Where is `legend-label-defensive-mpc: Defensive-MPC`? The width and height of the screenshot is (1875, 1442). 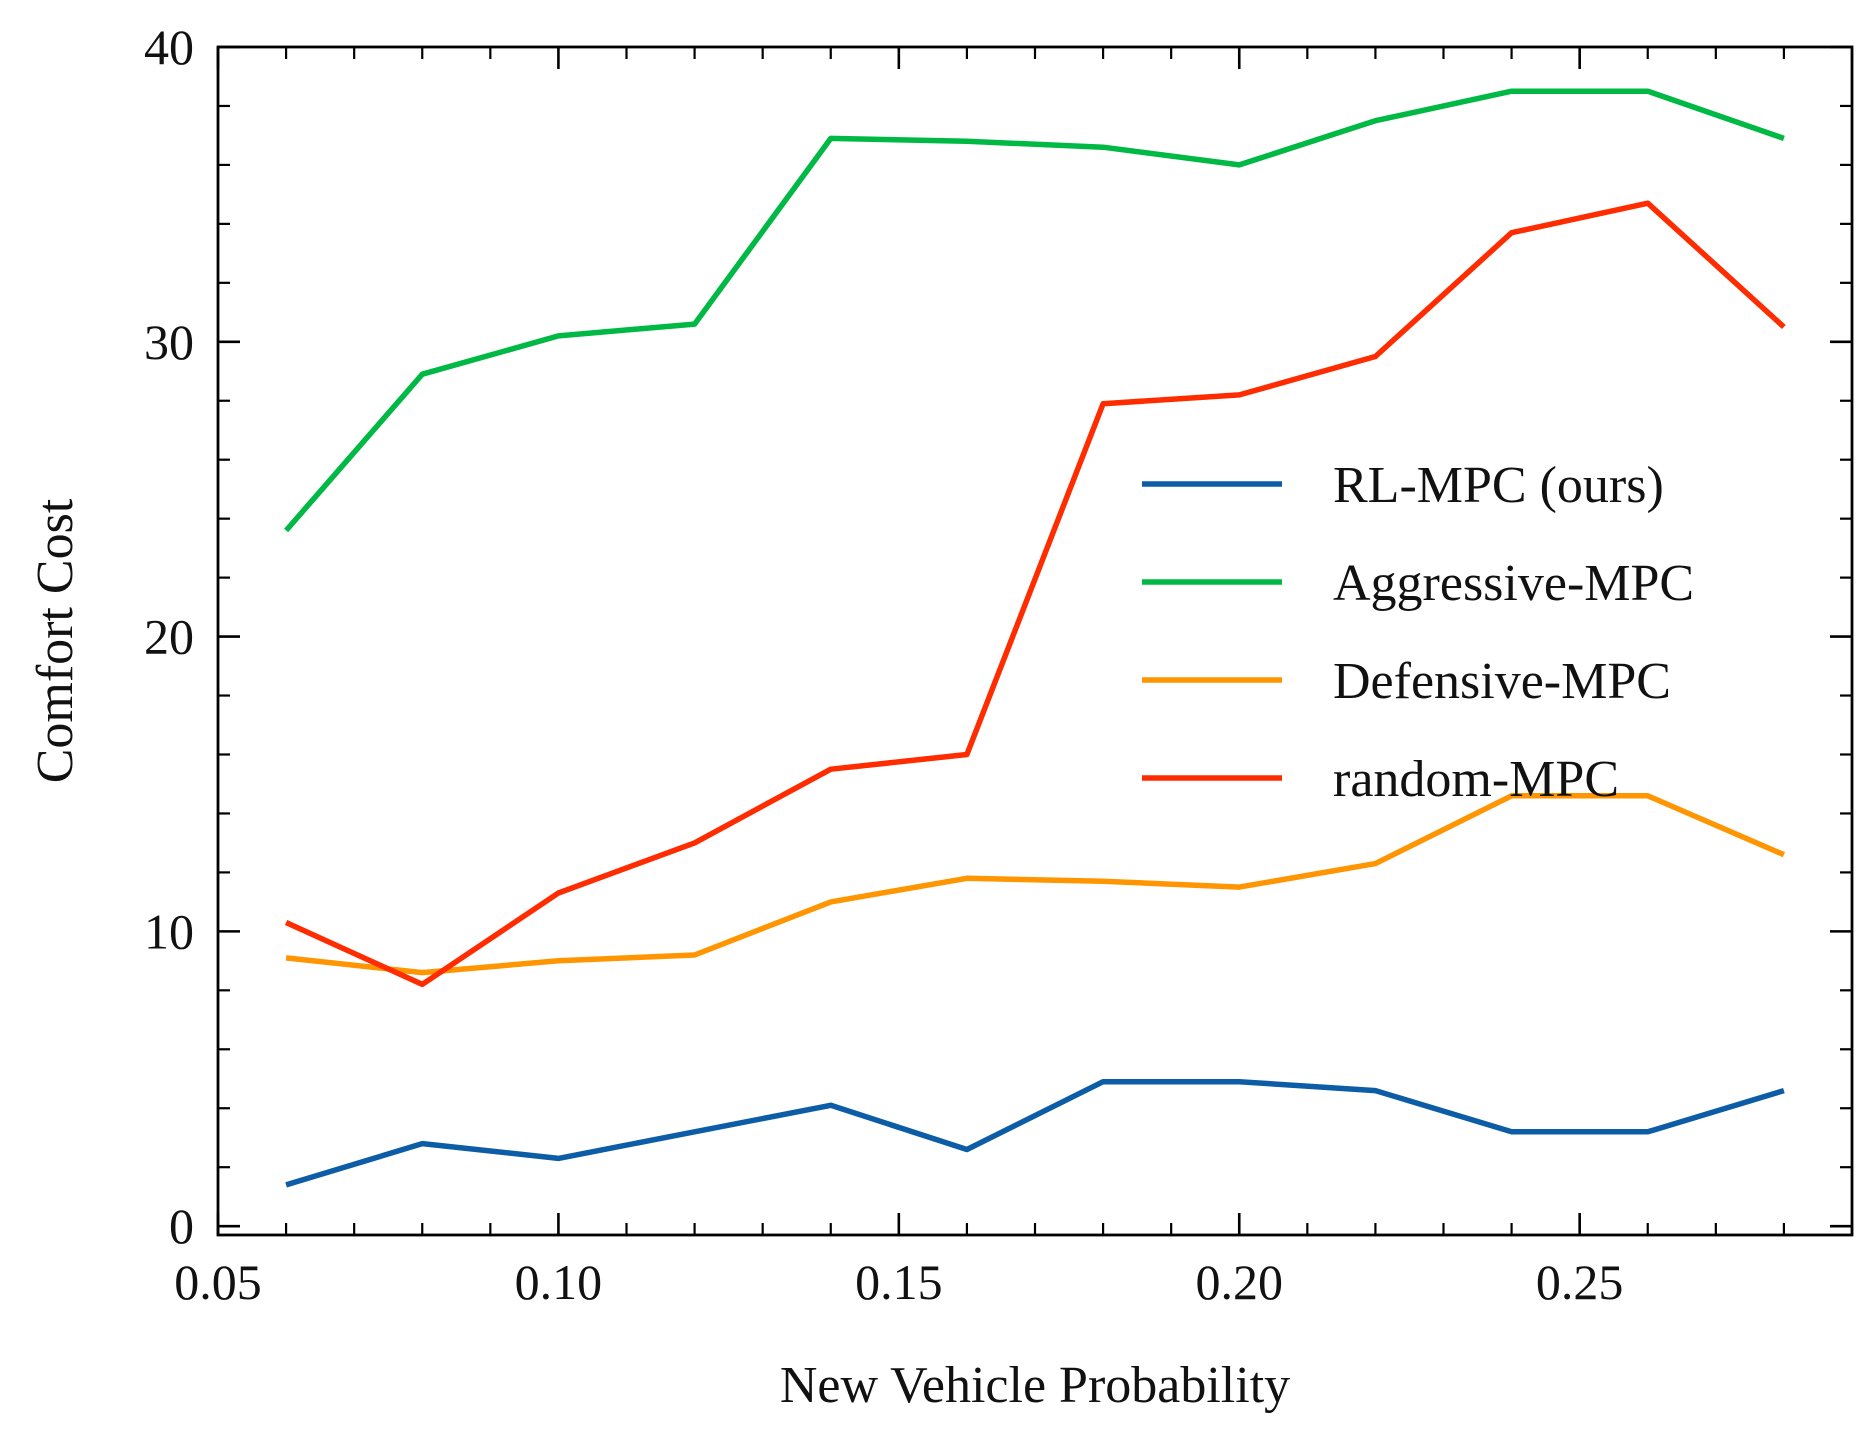 legend-label-defensive-mpc: Defensive-MPC is located at coordinates (1502, 681).